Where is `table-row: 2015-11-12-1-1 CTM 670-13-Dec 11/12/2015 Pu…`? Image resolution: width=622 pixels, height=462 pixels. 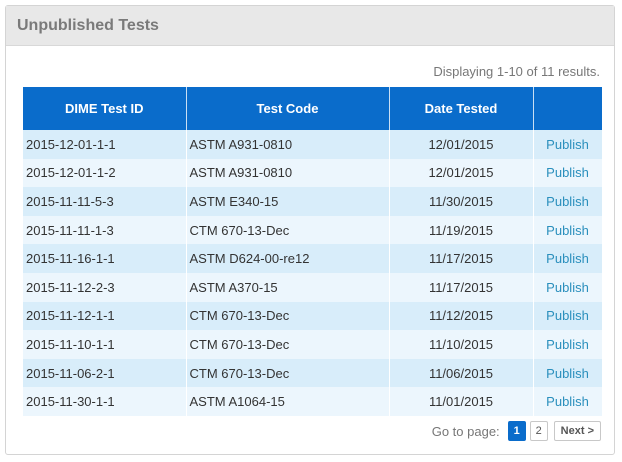
table-row: 2015-11-12-1-1 CTM 670-13-Dec 11/12/2015 Pu… is located at coordinates (313, 316).